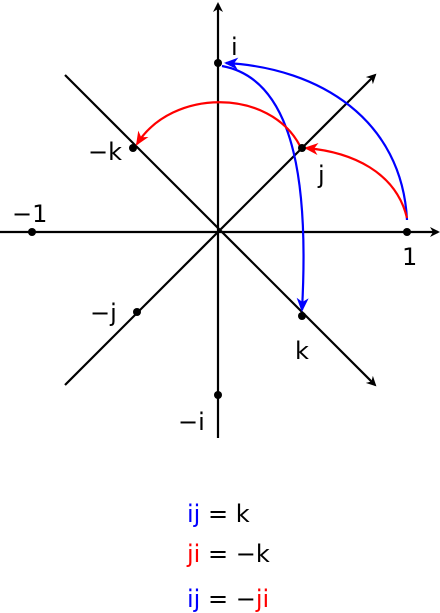 This screenshot has width=440, height=613. What do you see at coordinates (265, 188) in the screenshot?
I see `arc-i-to-k` at bounding box center [265, 188].